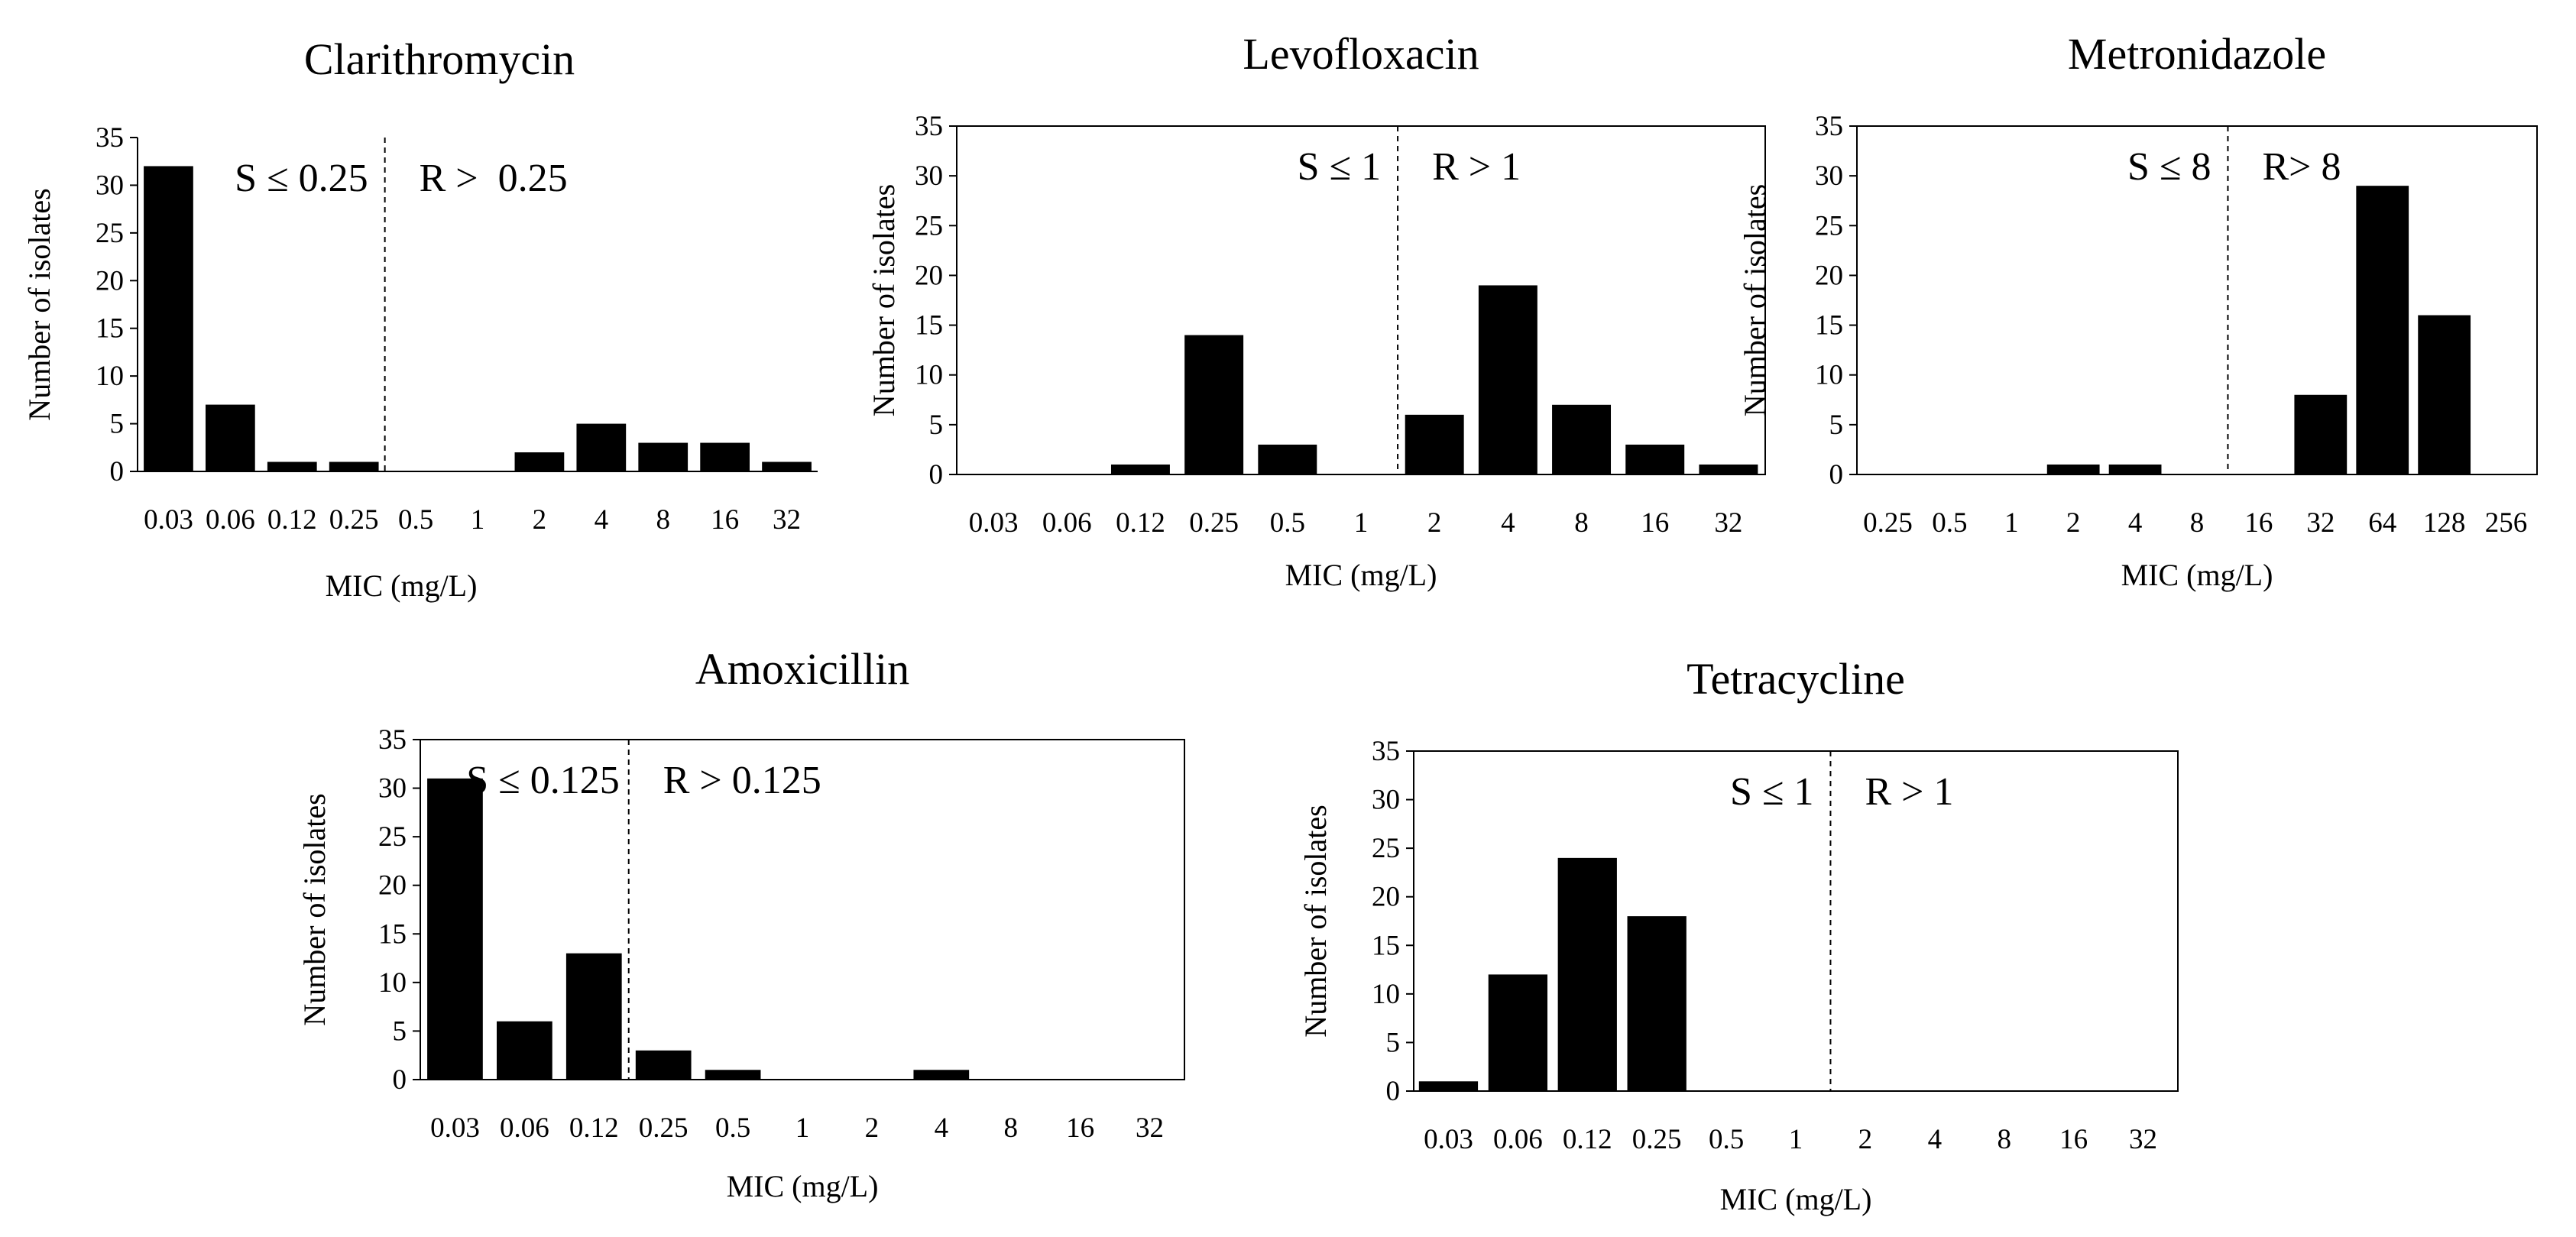 The width and height of the screenshot is (2576, 1237). What do you see at coordinates (1339, 167) in the screenshot?
I see `susceptible-label: S ≤ 1` at bounding box center [1339, 167].